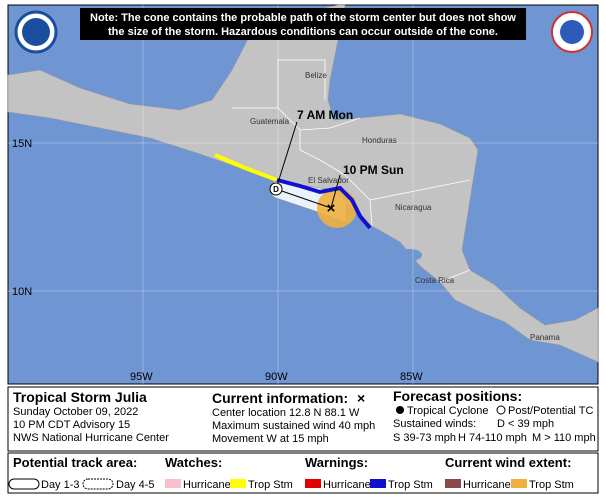 This screenshot has width=606, height=502. I want to click on country-label: Honduras, so click(379, 140).